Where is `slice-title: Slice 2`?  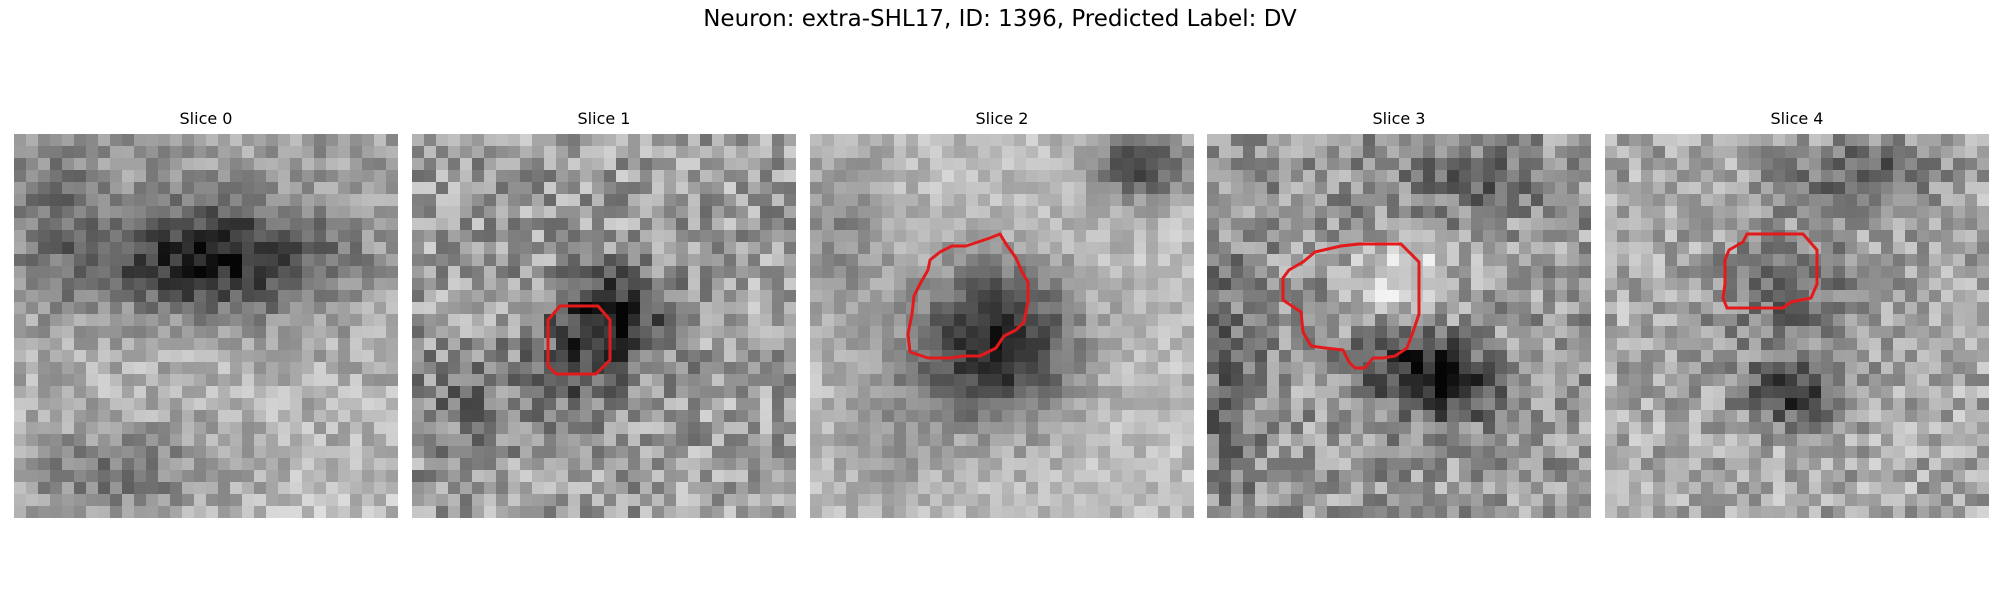
slice-title: Slice 2 is located at coordinates (1002, 118).